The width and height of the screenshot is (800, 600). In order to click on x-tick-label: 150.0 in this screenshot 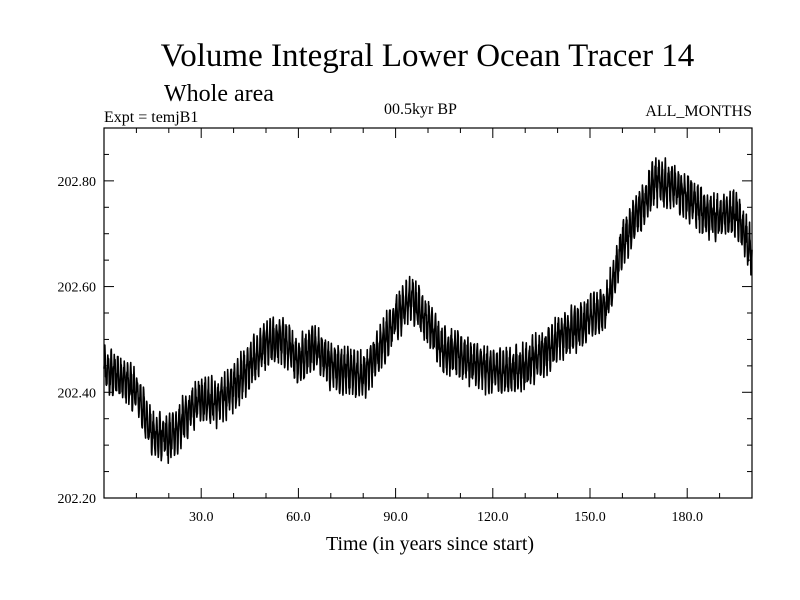, I will do `click(590, 517)`.